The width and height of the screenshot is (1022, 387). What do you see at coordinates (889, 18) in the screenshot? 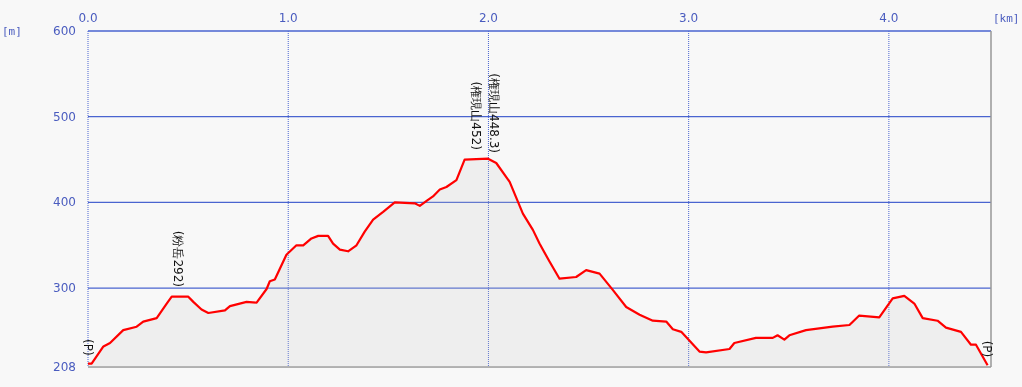
I see `x-tick-label: 4.0` at bounding box center [889, 18].